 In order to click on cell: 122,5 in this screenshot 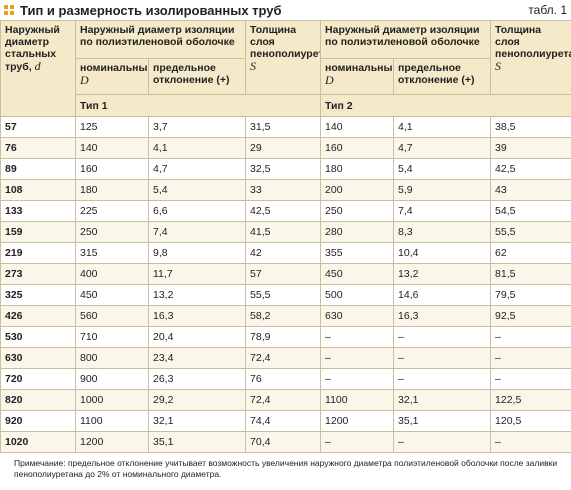, I will do `click(530, 400)`.